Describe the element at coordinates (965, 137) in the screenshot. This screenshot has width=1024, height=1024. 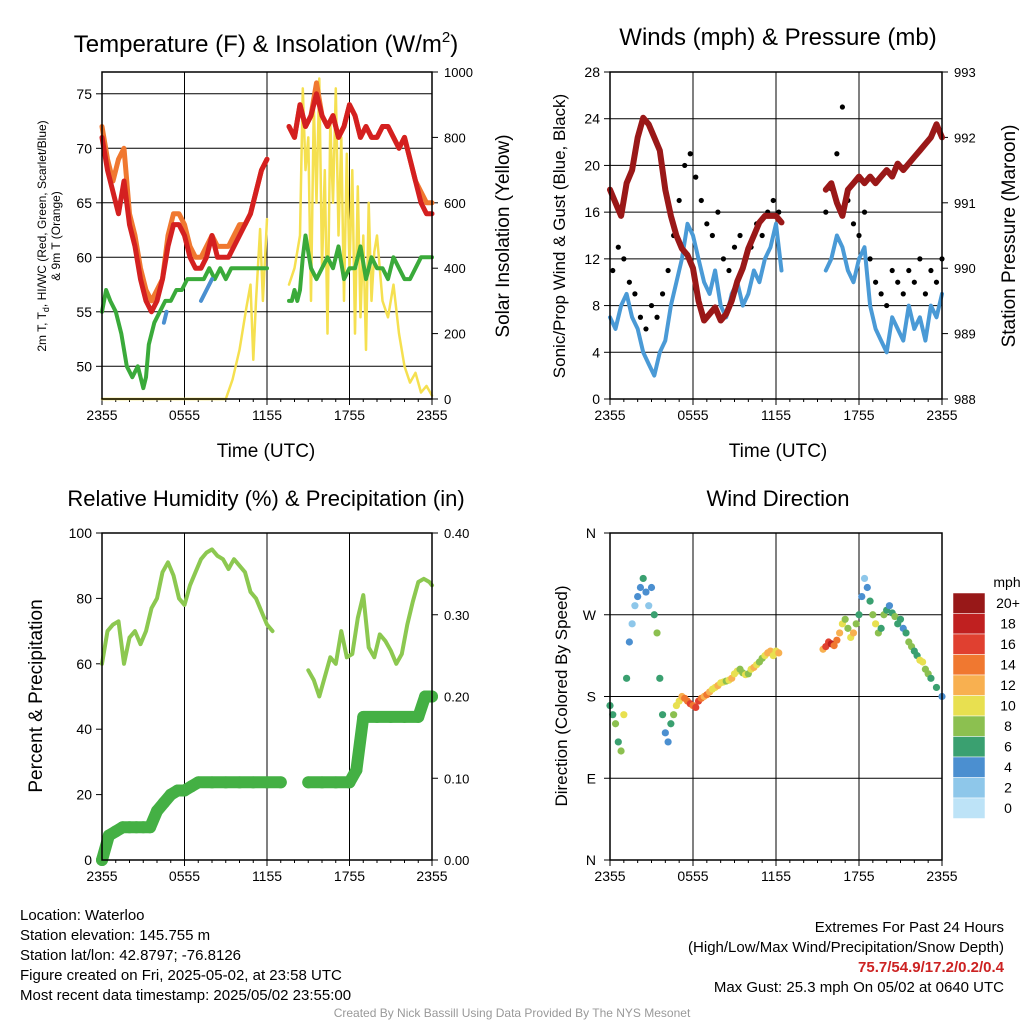
I see `y2-tick-label: 992` at that location.